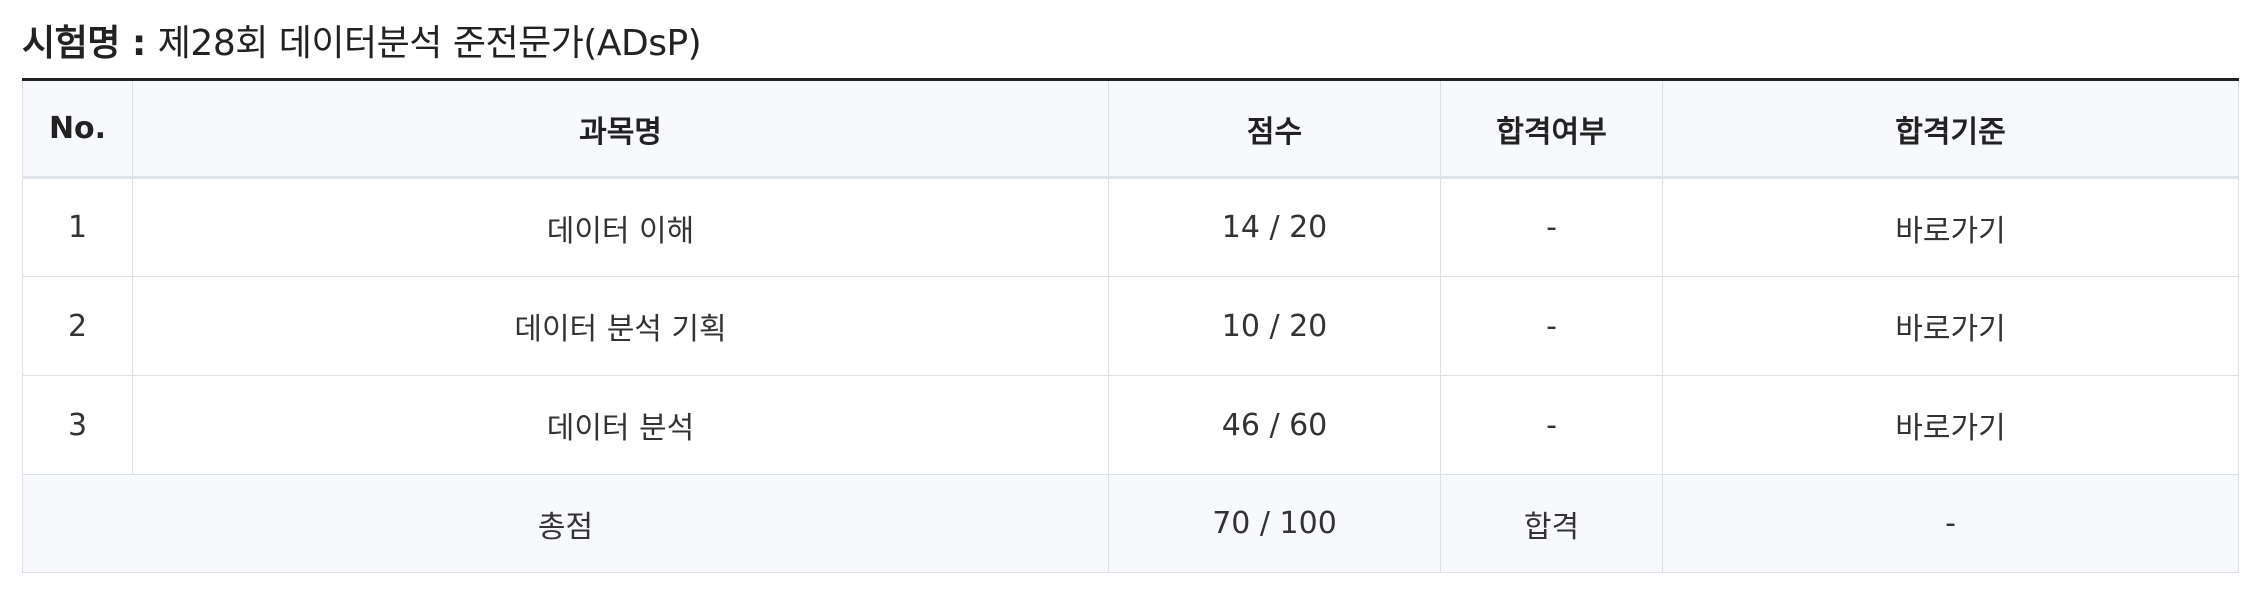  What do you see at coordinates (1274, 425) in the screenshot?
I see `row-score: 46 / 60` at bounding box center [1274, 425].